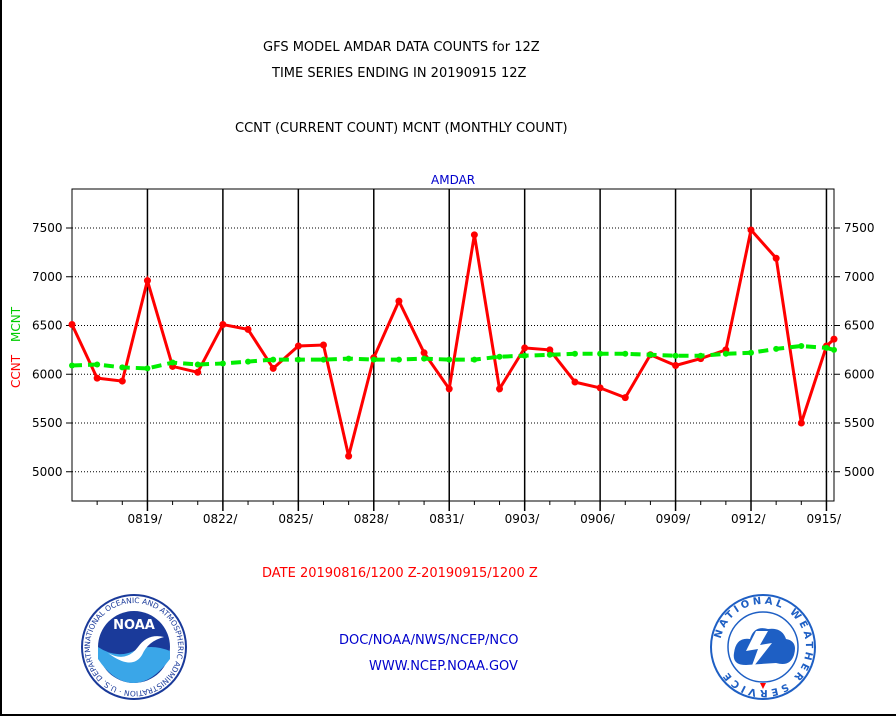 This screenshot has width=896, height=716. I want to click on chart-title-line-1: GFS MODEL AMDAR DATA COUNTS for 12Z, so click(401, 47).